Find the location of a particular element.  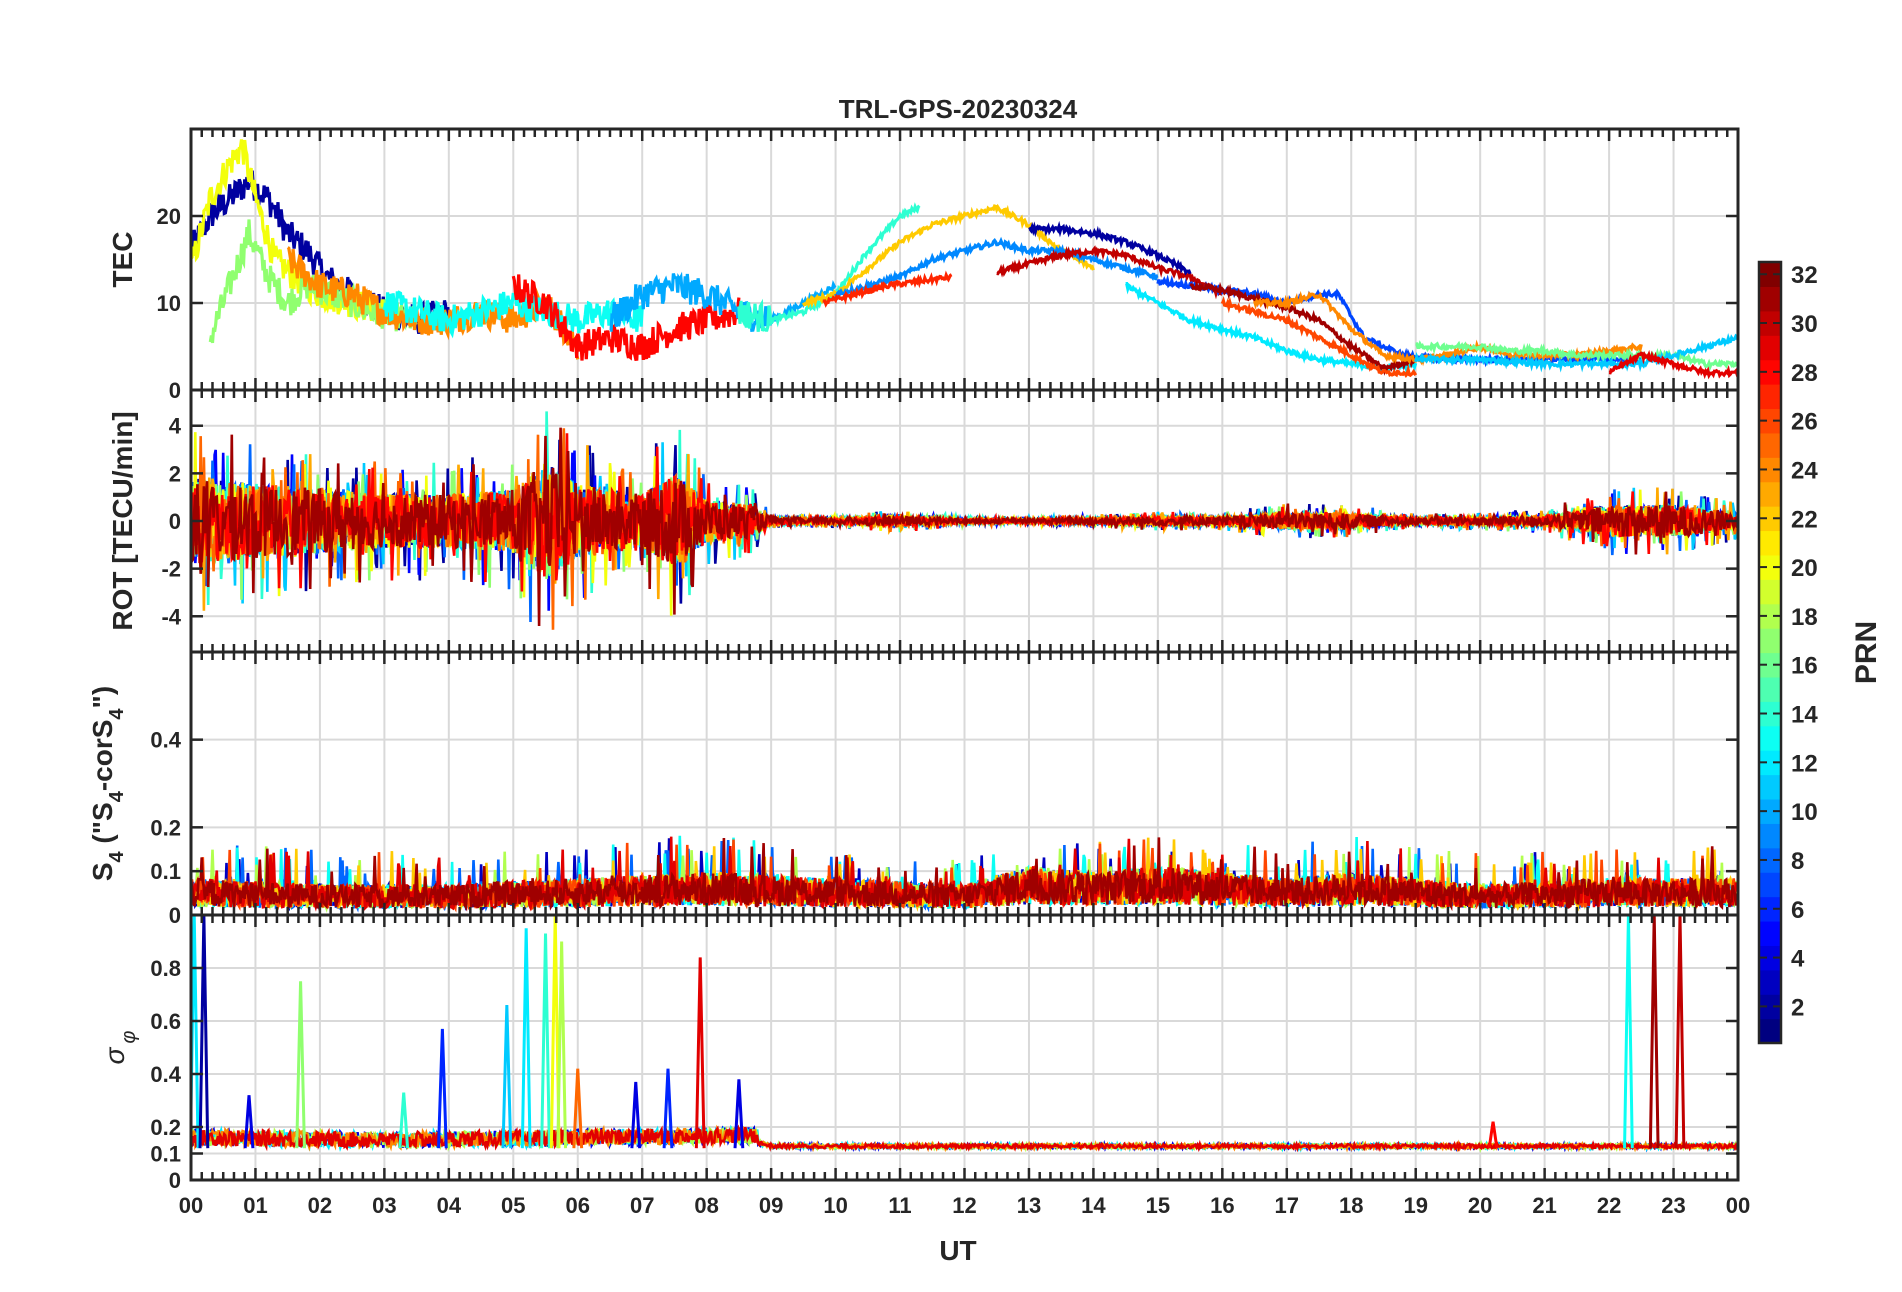

colorbar-tick-label: 18 is located at coordinates (1804, 617).